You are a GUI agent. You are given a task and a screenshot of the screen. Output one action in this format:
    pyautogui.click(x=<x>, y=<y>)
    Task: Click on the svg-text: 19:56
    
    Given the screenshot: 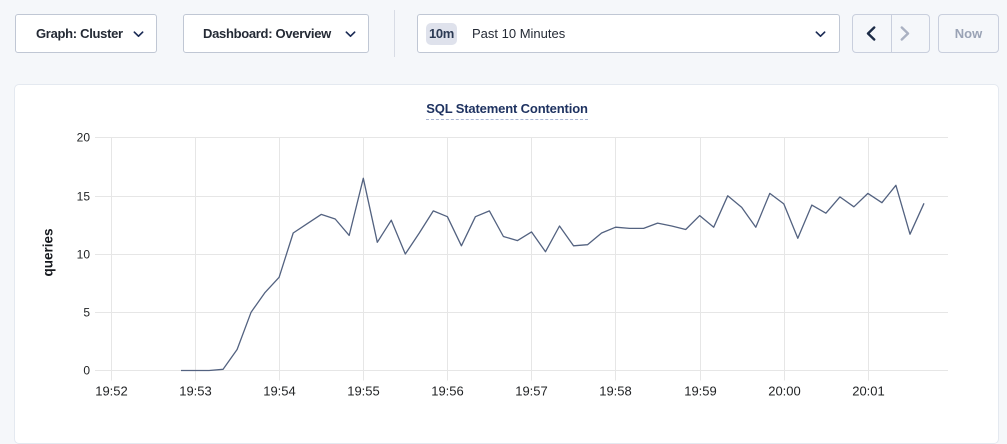 What is the action you would take?
    pyautogui.click(x=447, y=391)
    